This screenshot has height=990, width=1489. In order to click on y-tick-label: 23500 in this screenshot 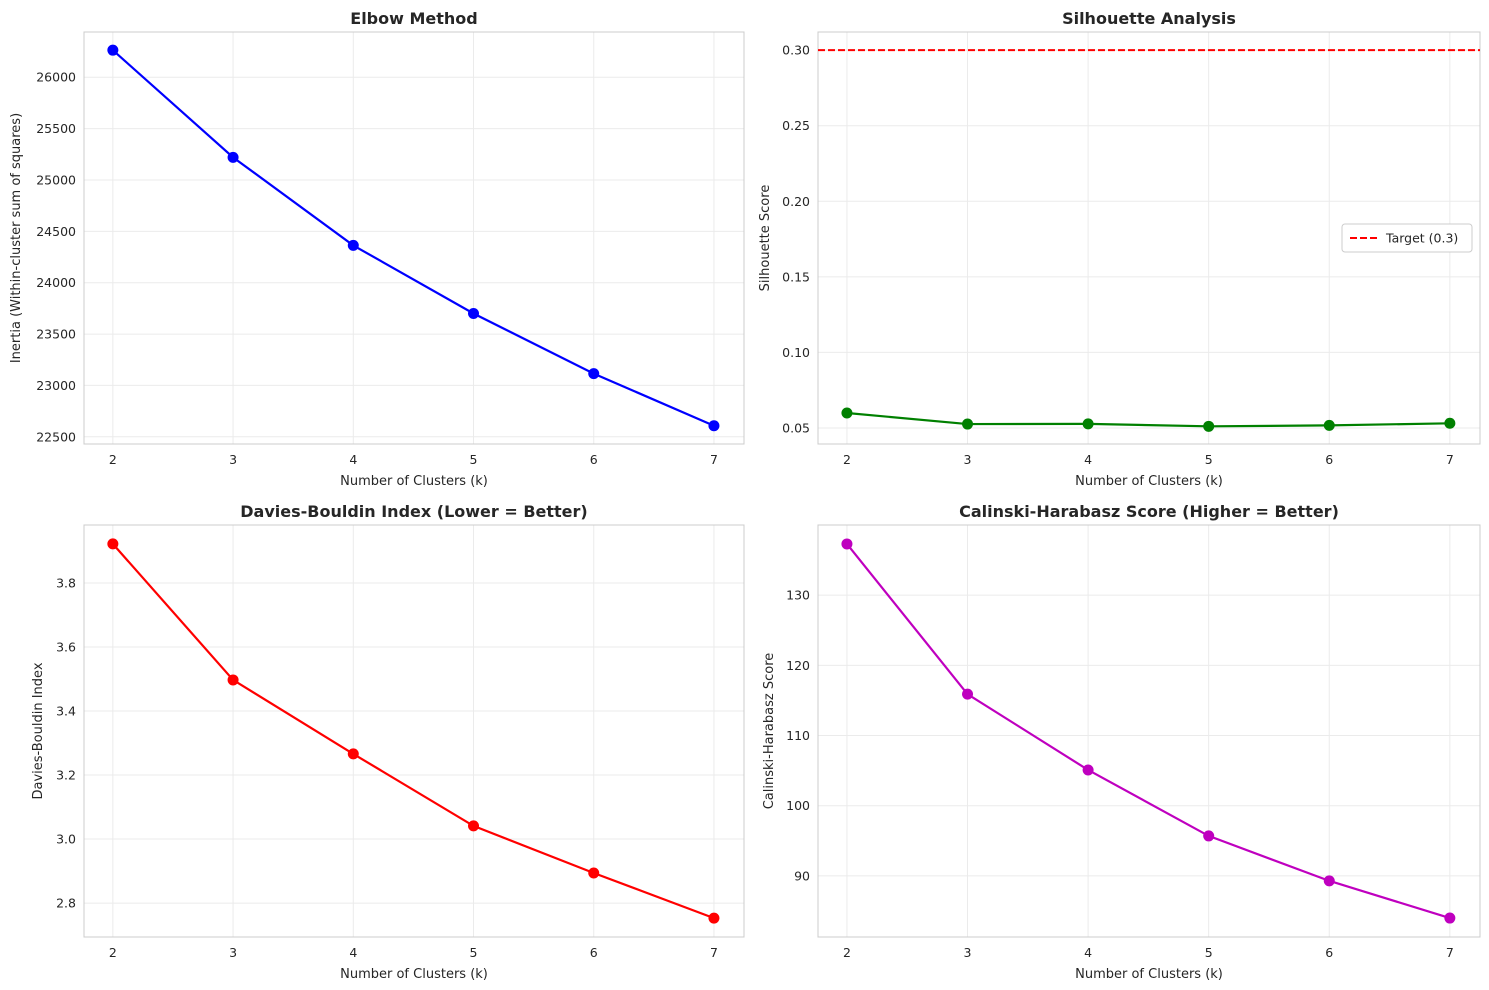, I will do `click(56, 334)`.